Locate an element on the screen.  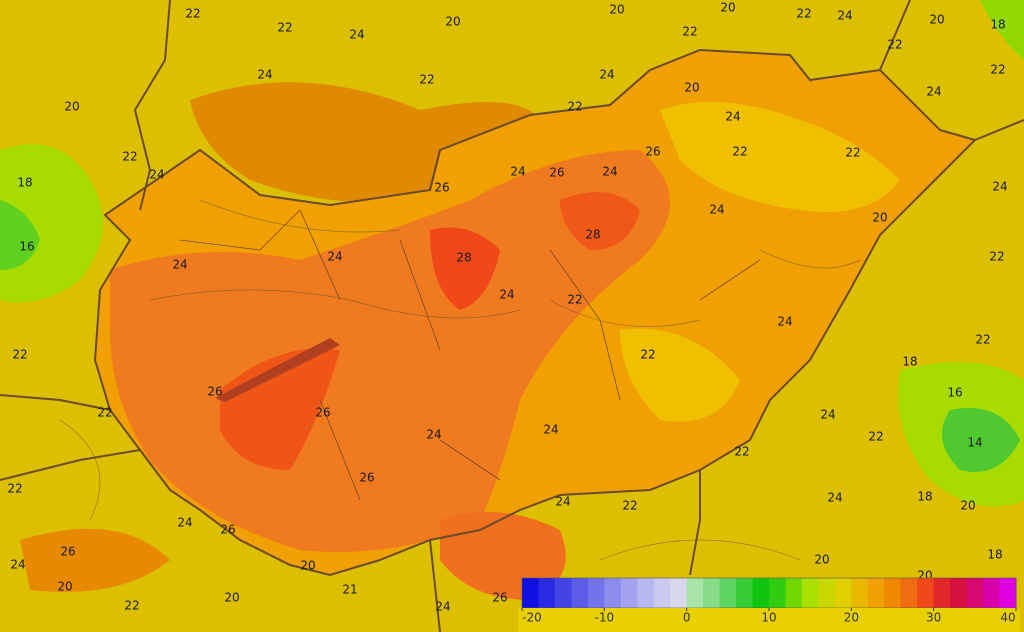
colorbar-tick-label: 20 is located at coordinates (851, 618).